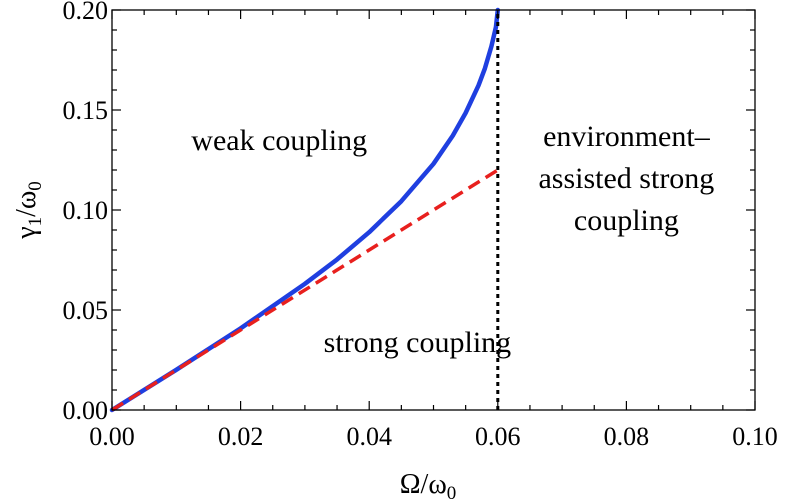  I want to click on x-tick-label: 0.02, so click(241, 436).